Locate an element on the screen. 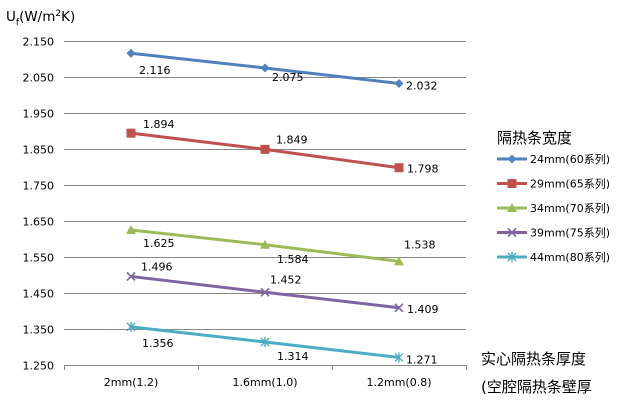  y-axis-title: Uf(W/m2K) is located at coordinates (40, 18).